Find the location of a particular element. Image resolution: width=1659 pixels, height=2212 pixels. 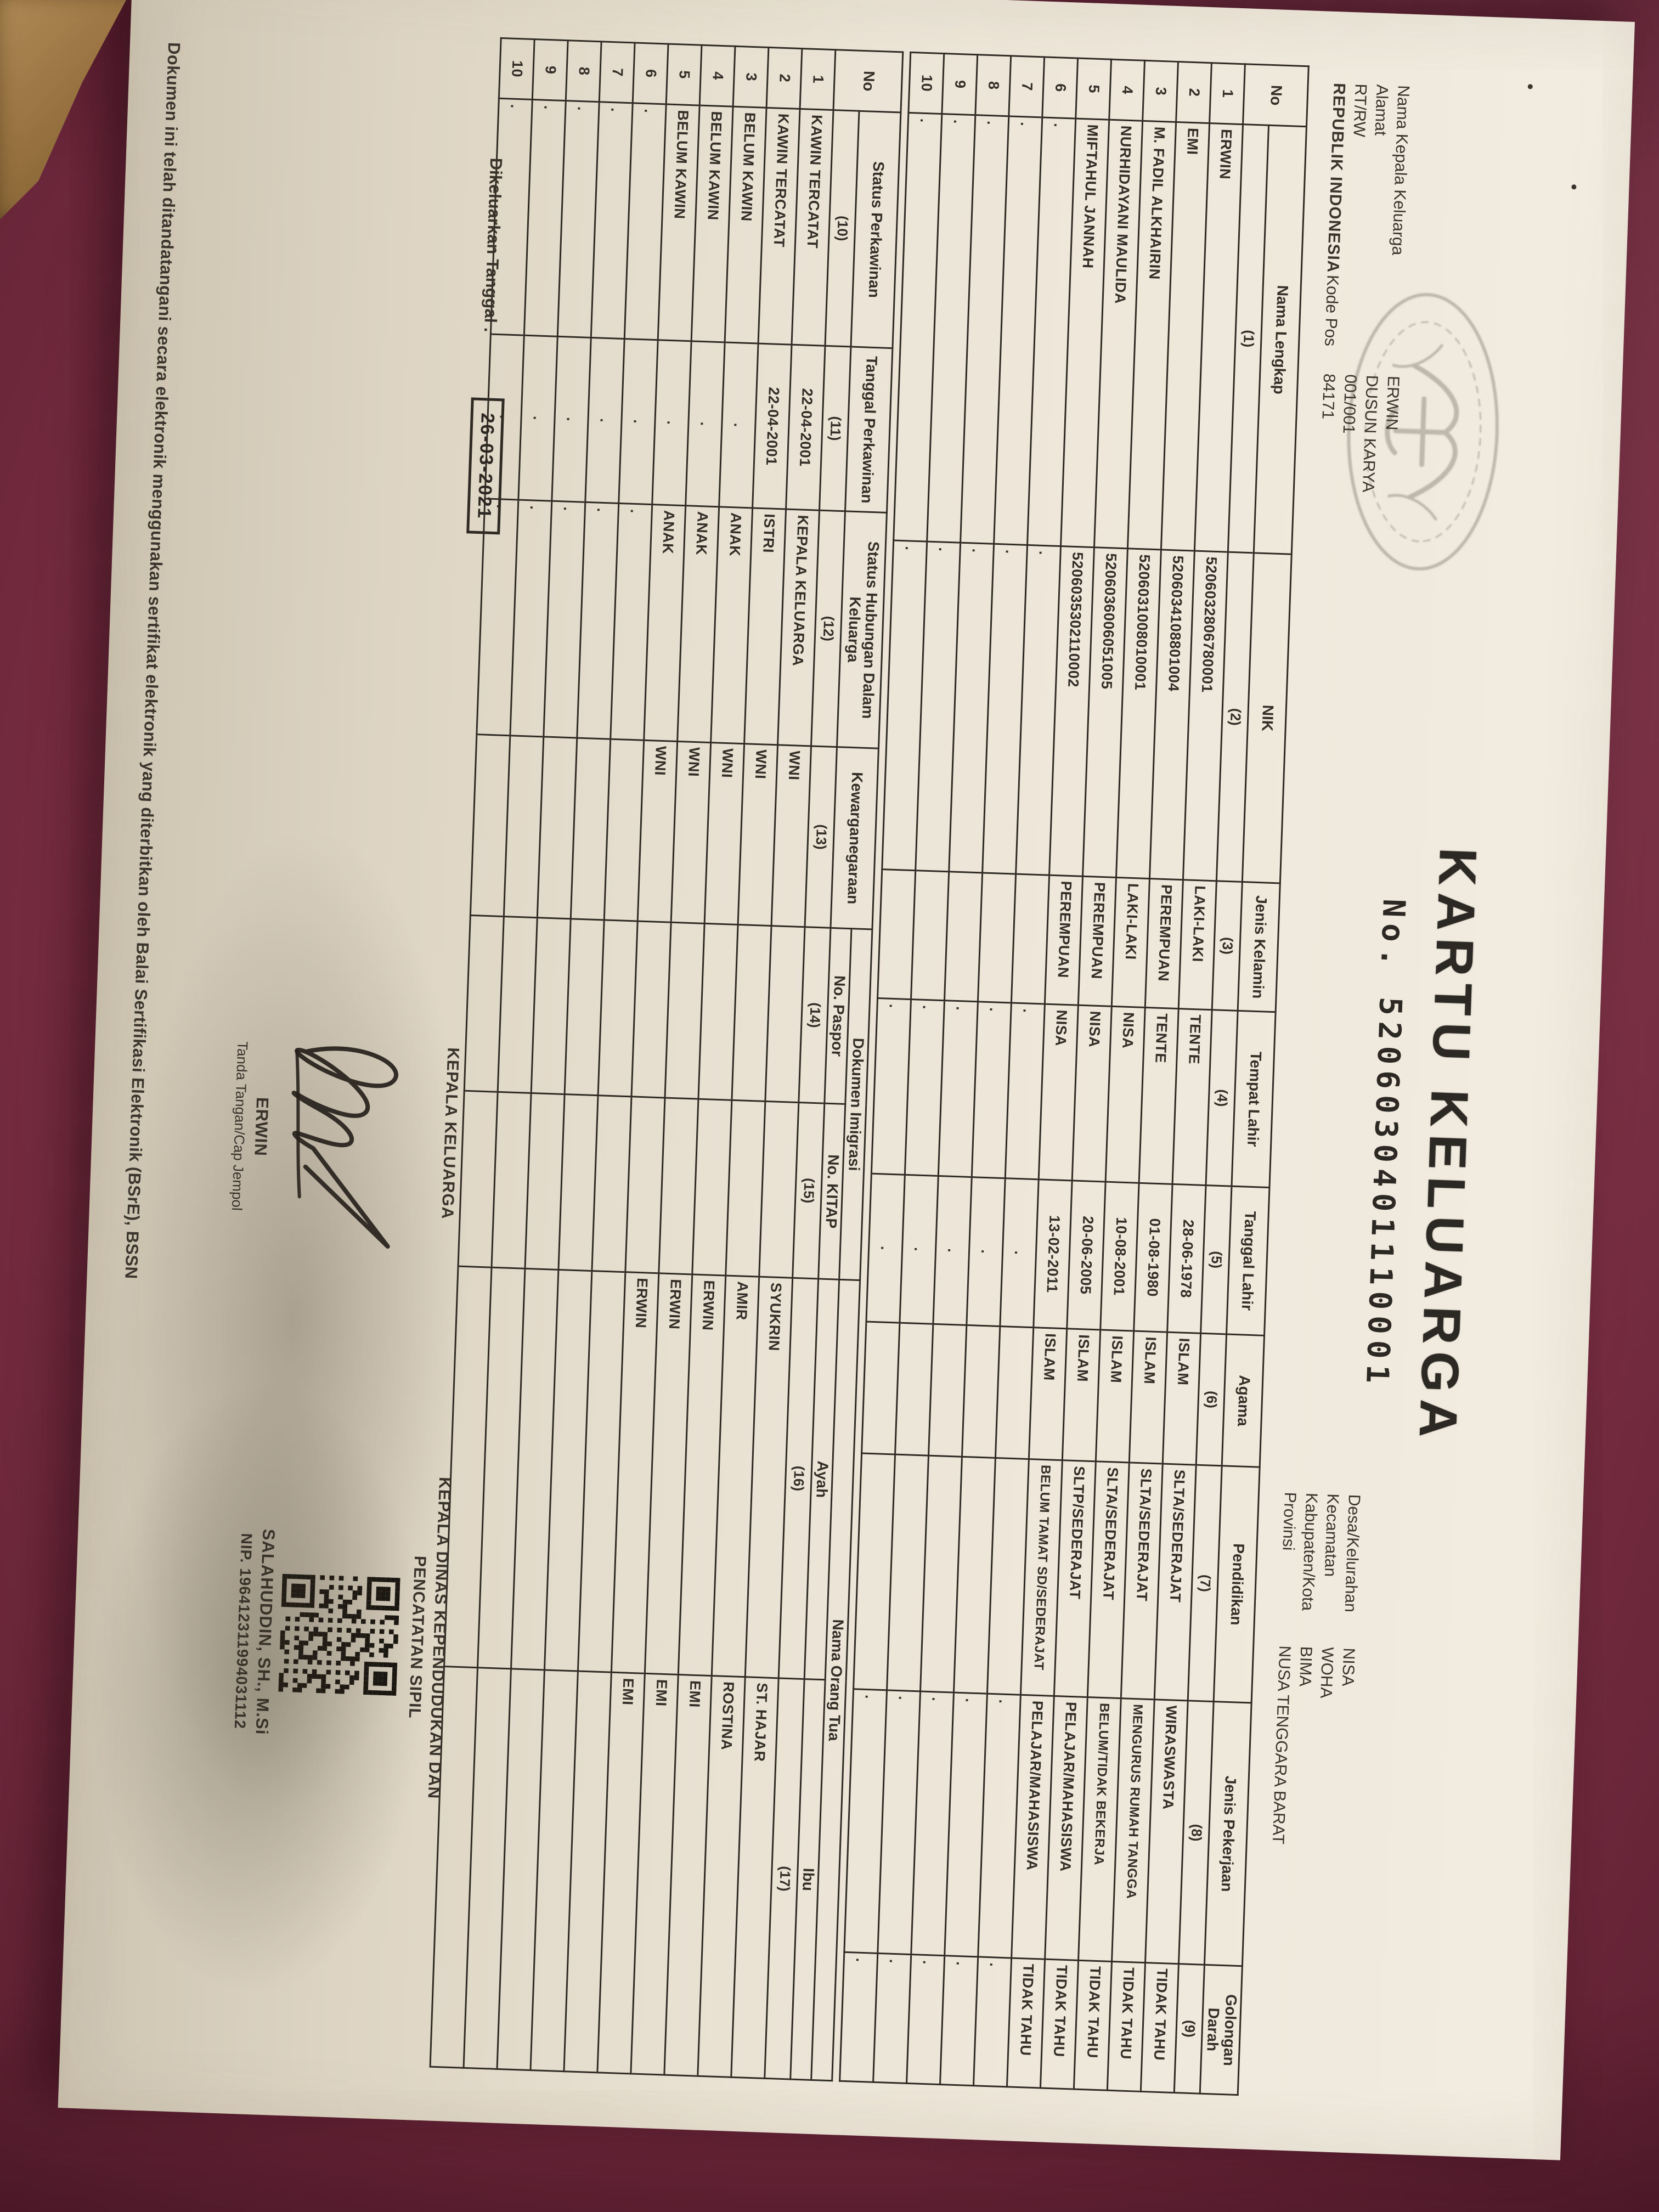

column-header: Kewarganegaraan is located at coordinates (855, 838).